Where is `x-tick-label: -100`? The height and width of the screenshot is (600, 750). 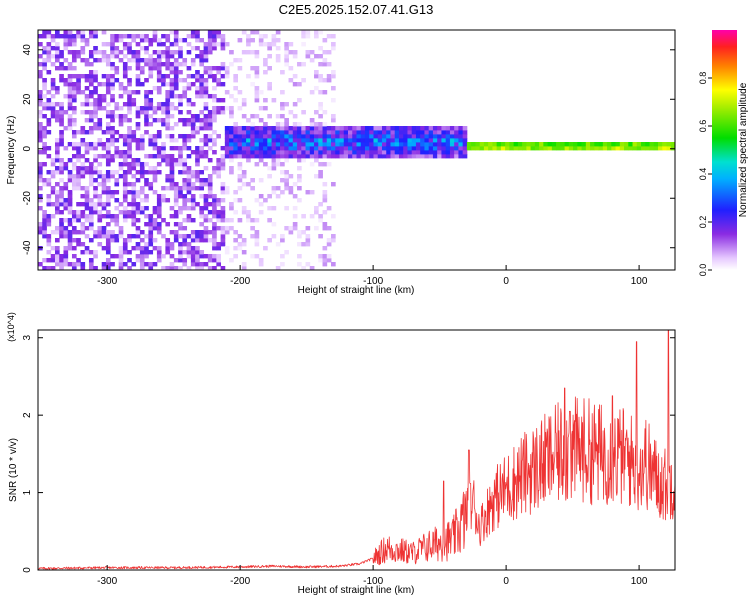
x-tick-label: -100 is located at coordinates (373, 581).